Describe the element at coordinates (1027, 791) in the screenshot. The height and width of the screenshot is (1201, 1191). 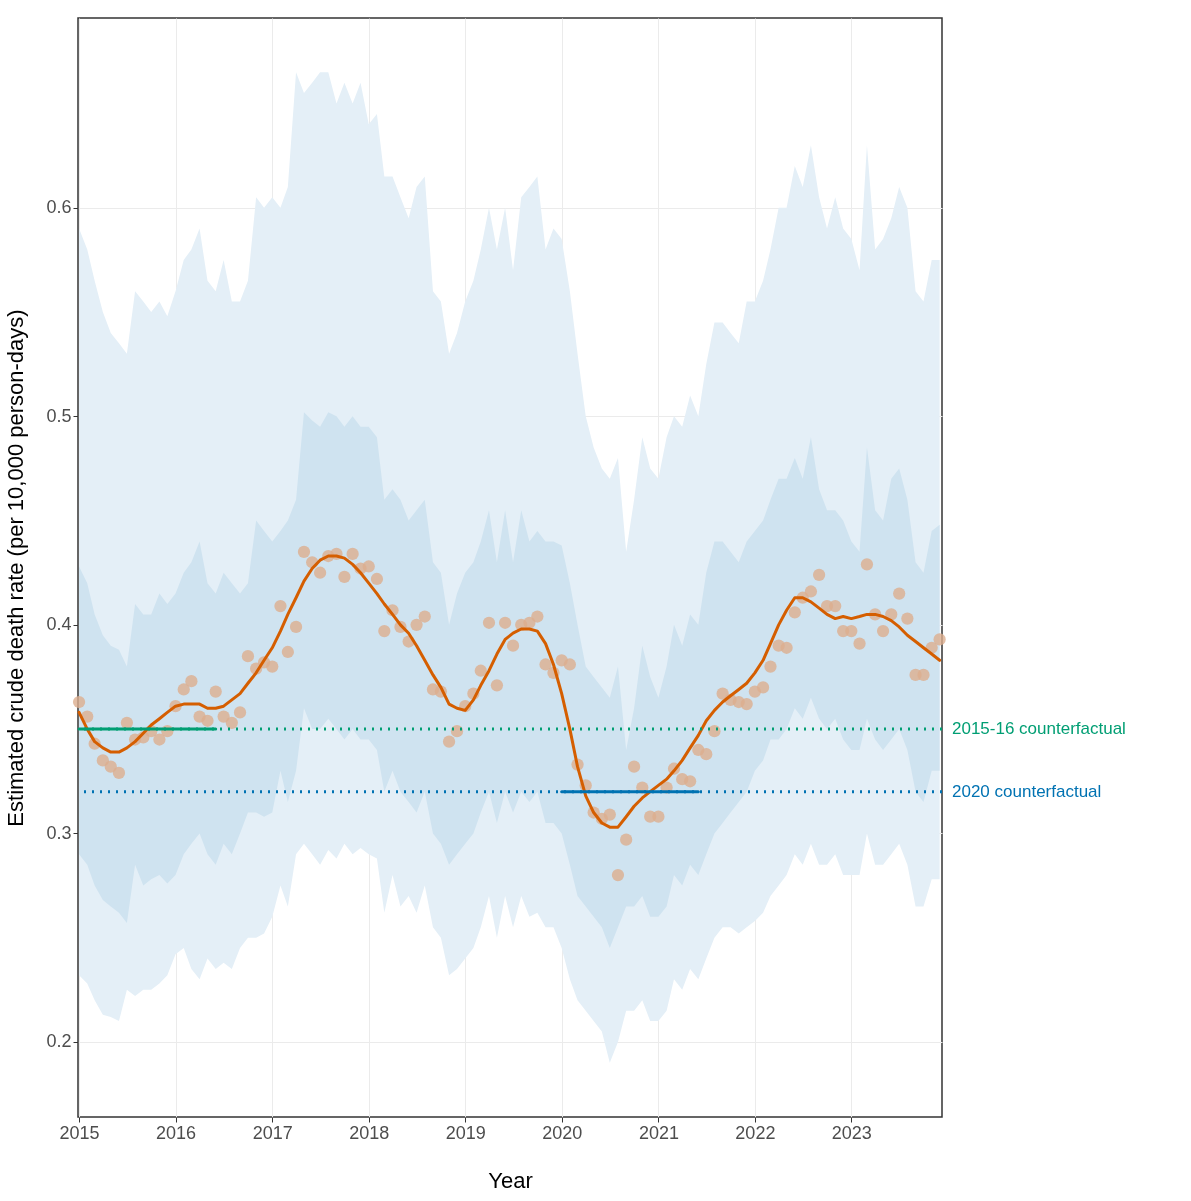
I see `ref-line-label: 2020 counterfactual` at that location.